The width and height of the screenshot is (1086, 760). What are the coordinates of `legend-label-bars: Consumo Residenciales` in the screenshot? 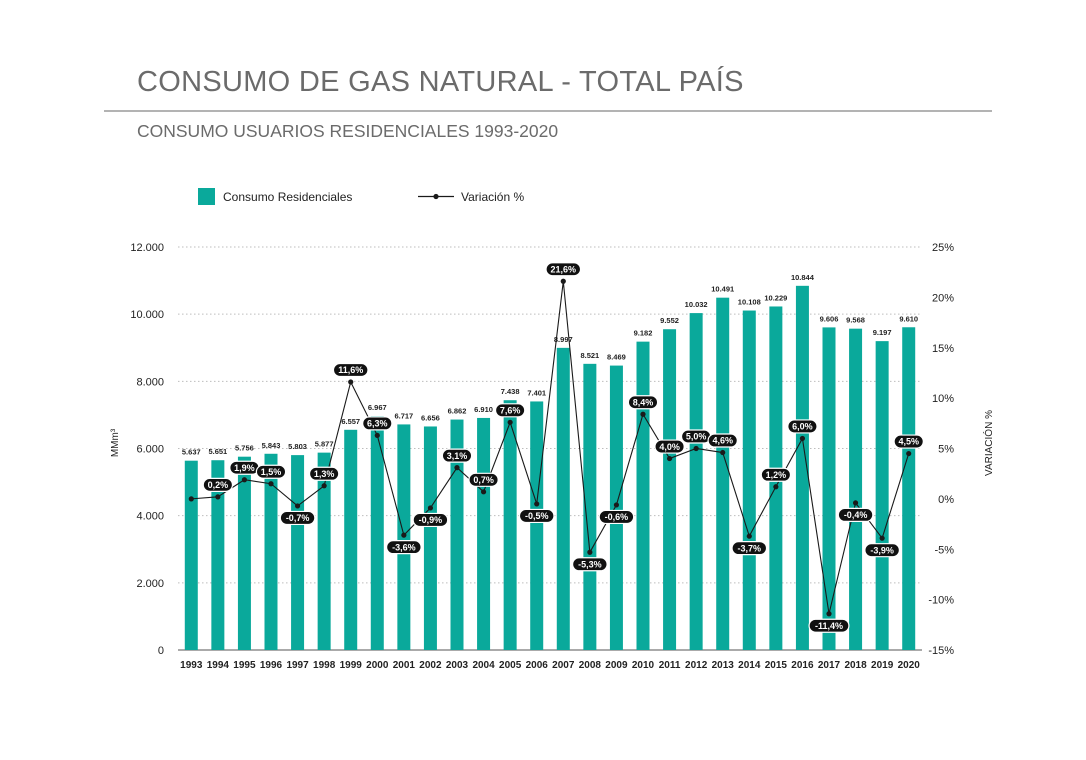 It's located at (287, 197).